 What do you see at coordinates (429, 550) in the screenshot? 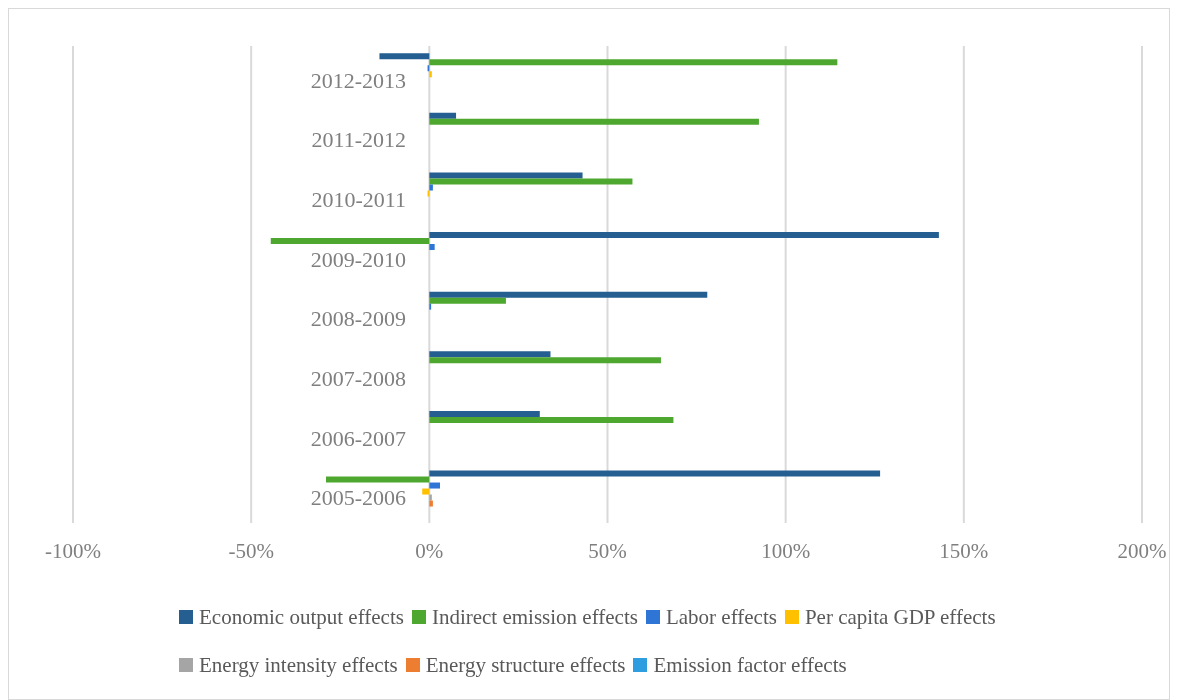
I see `x-tick-label: 0%` at bounding box center [429, 550].